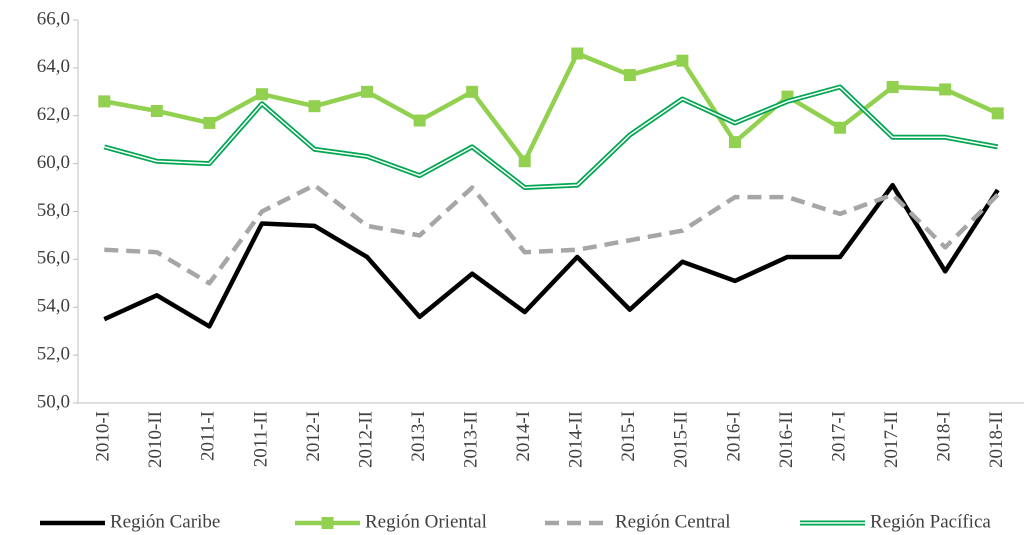  What do you see at coordinates (165, 521) in the screenshot?
I see `legend-label: Región Caribe` at bounding box center [165, 521].